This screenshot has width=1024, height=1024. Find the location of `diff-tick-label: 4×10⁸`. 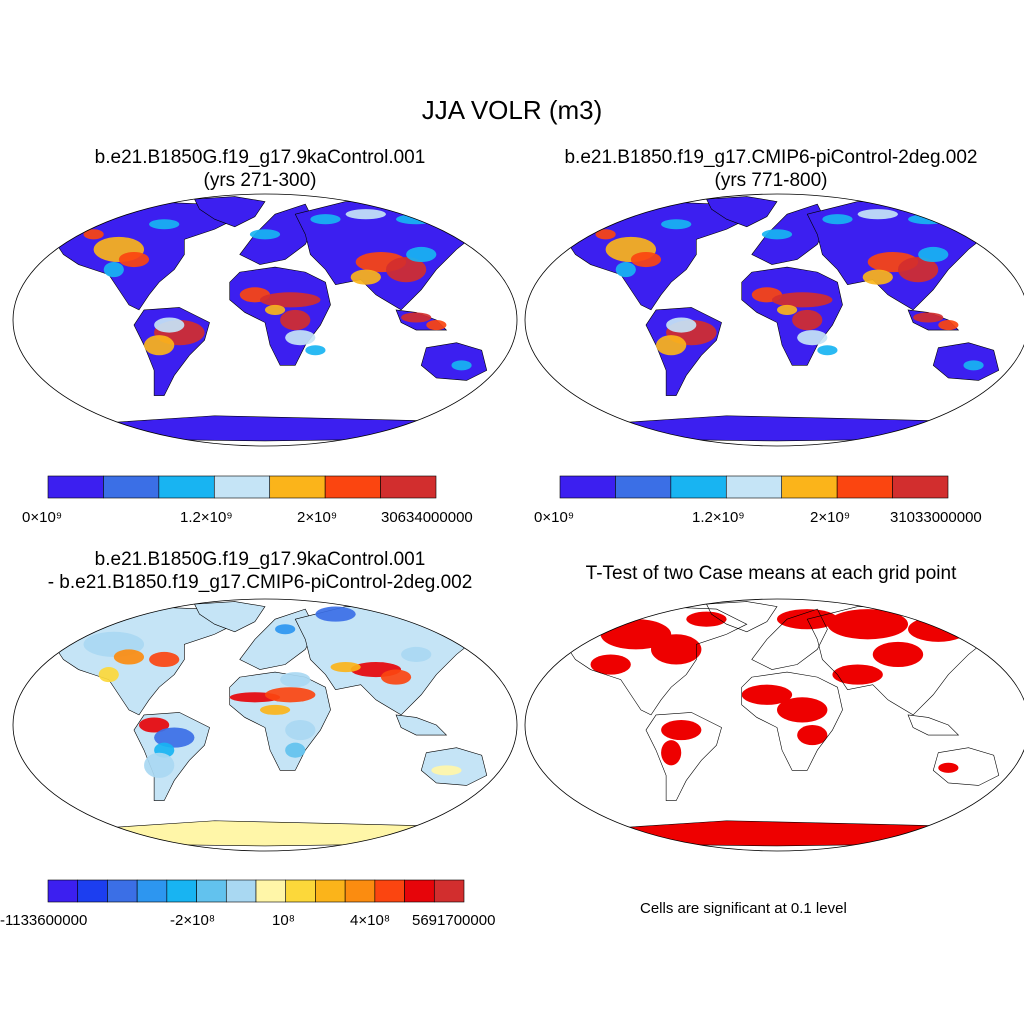

diff-tick-label: 4×10⁸ is located at coordinates (370, 920).